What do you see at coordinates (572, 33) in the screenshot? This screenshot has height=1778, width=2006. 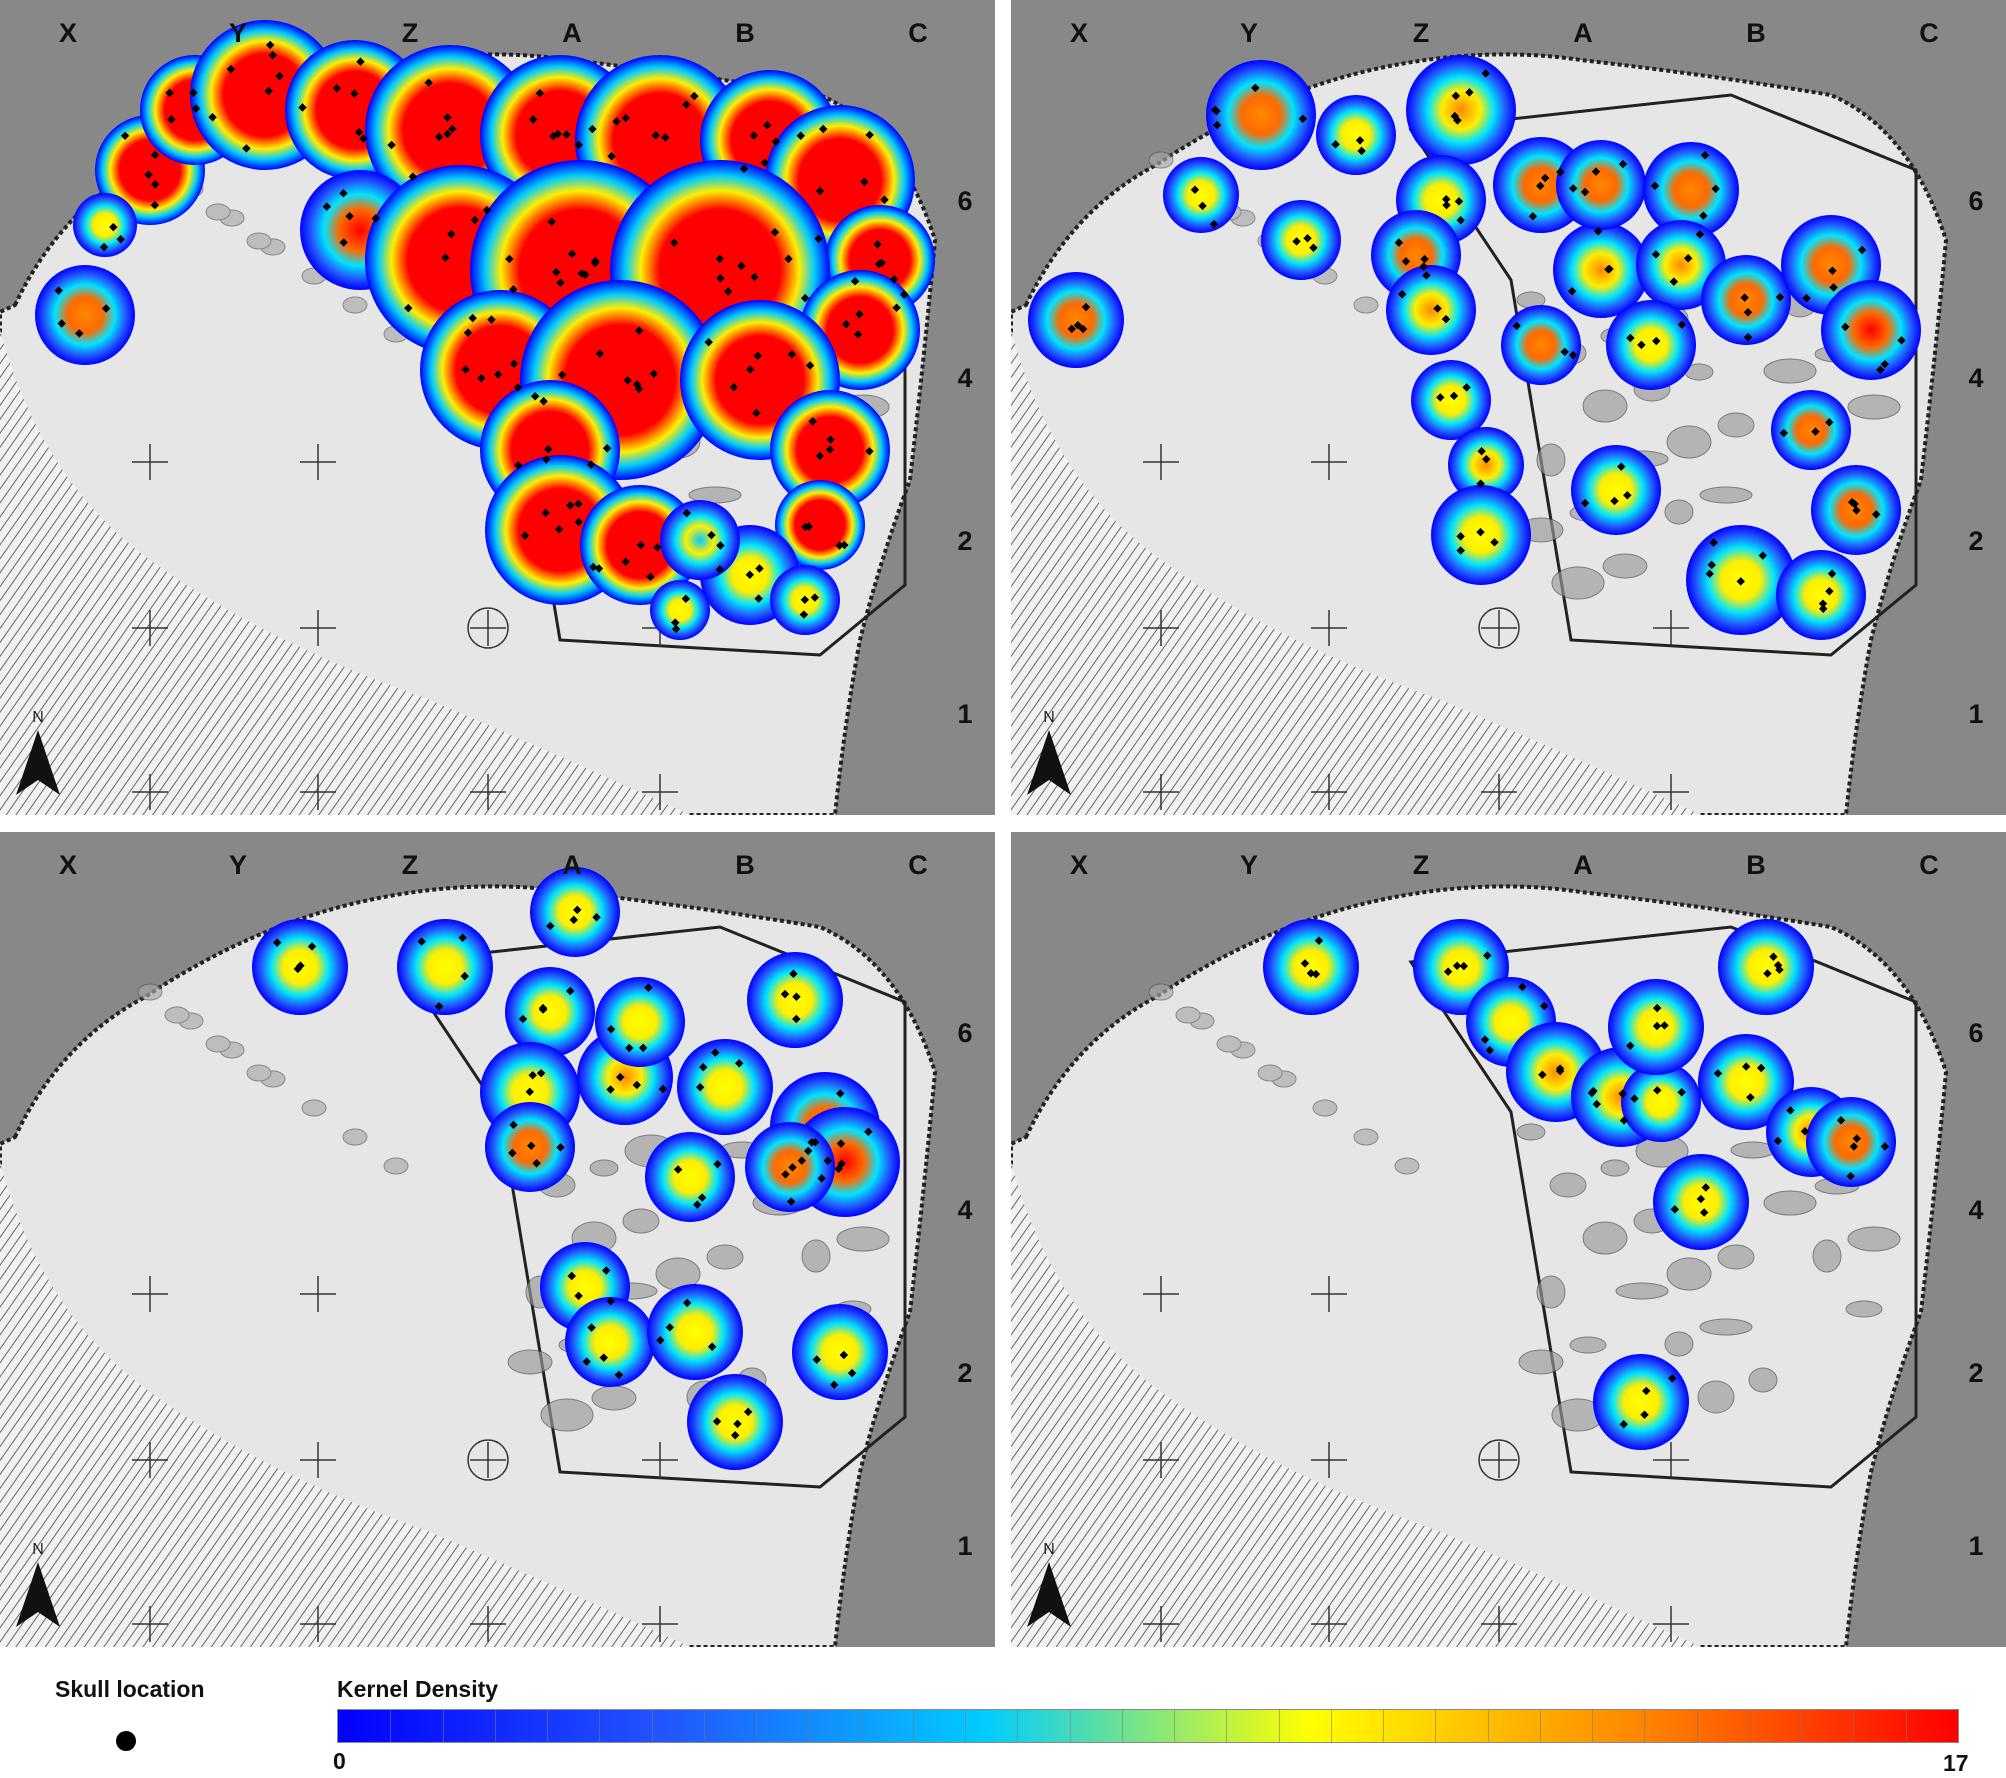 I see `grid-column-label: A` at bounding box center [572, 33].